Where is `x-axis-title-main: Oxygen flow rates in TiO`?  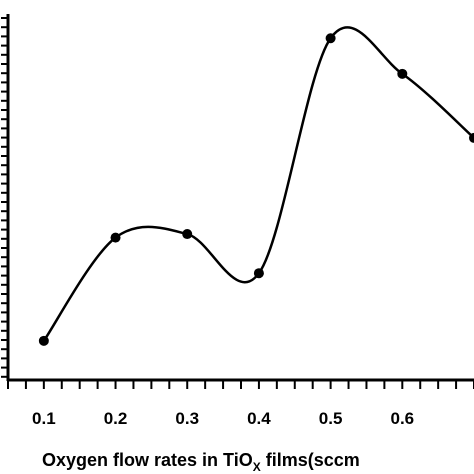
x-axis-title-main: Oxygen flow rates in TiO is located at coordinates (147, 460).